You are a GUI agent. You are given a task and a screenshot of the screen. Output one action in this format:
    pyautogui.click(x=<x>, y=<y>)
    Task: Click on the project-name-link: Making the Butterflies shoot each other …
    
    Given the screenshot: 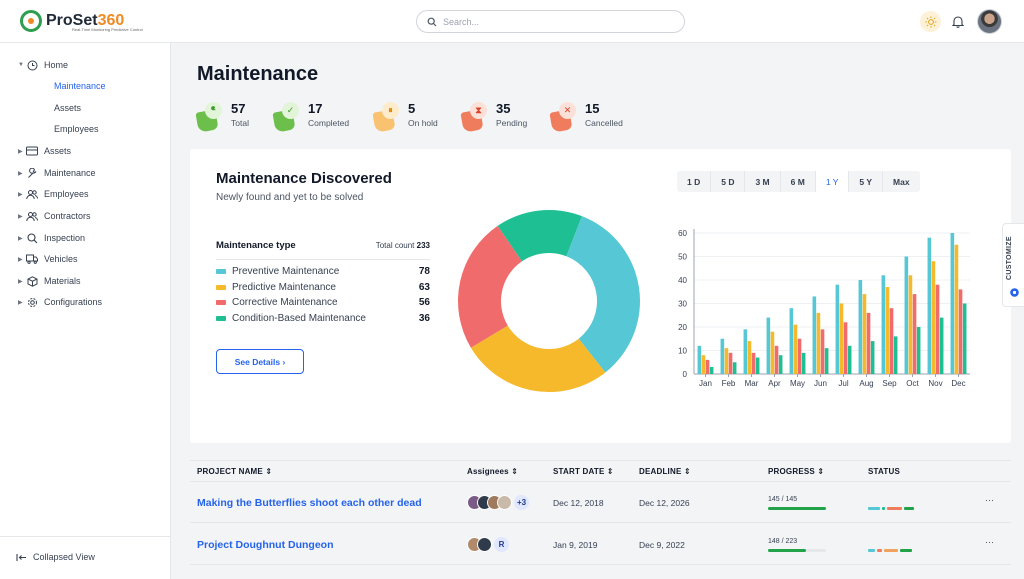 What is the action you would take?
    pyautogui.click(x=309, y=503)
    